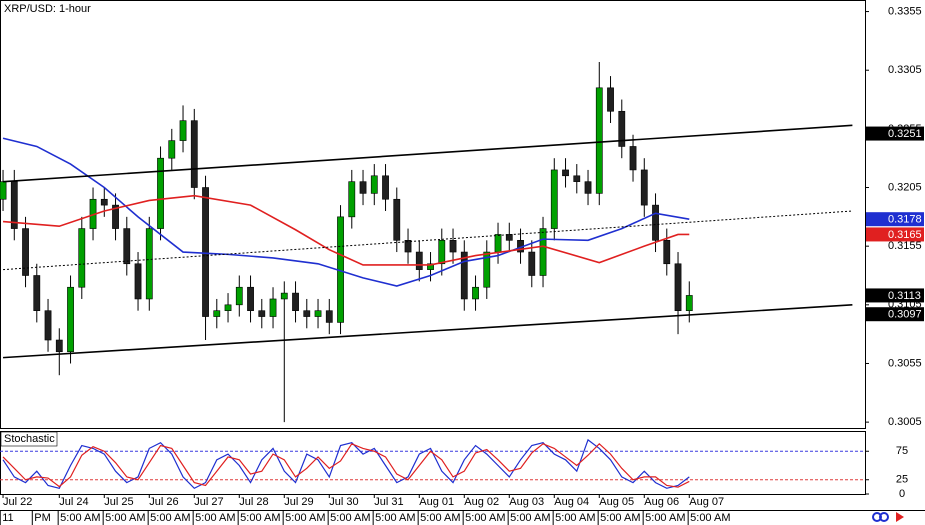 This screenshot has height=525, width=925. Describe the element at coordinates (17, 502) in the screenshot. I see `x-tick-label: Jul 22` at that location.